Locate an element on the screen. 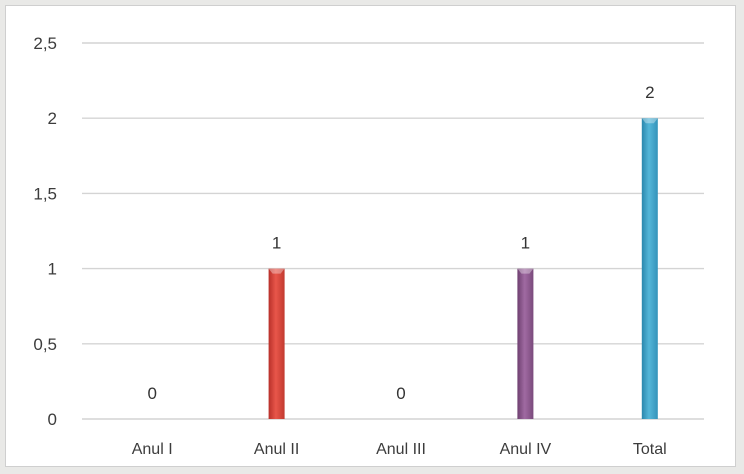  y-tick-label: 1,5 is located at coordinates (45, 193).